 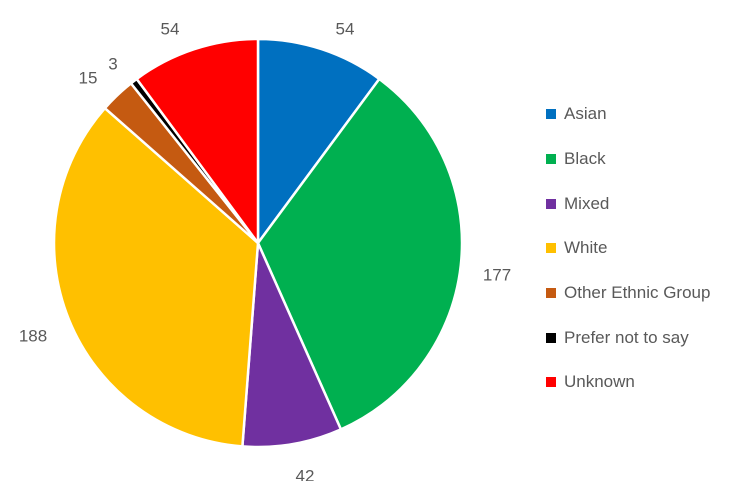 I want to click on legend-item-mixed: Mixed, so click(x=628, y=203).